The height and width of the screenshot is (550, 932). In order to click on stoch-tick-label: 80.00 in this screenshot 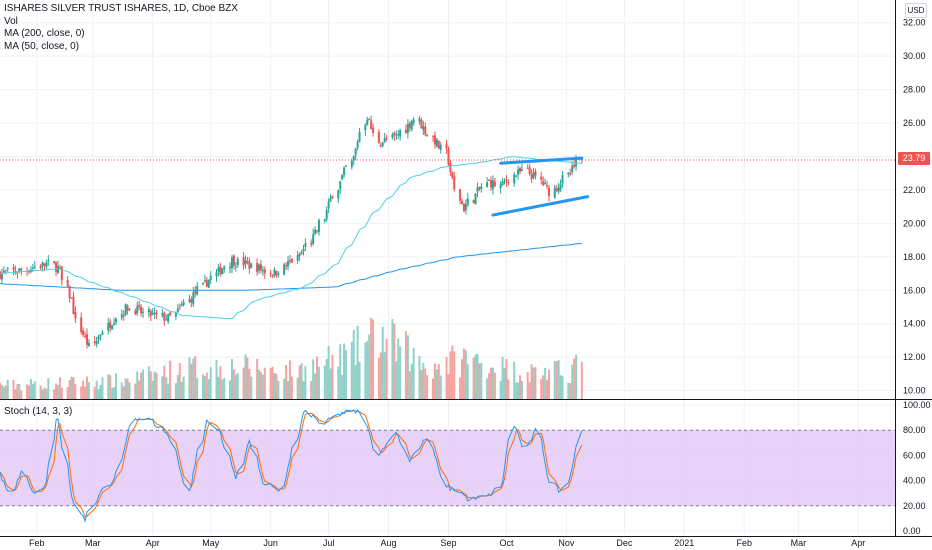, I will do `click(914, 430)`.